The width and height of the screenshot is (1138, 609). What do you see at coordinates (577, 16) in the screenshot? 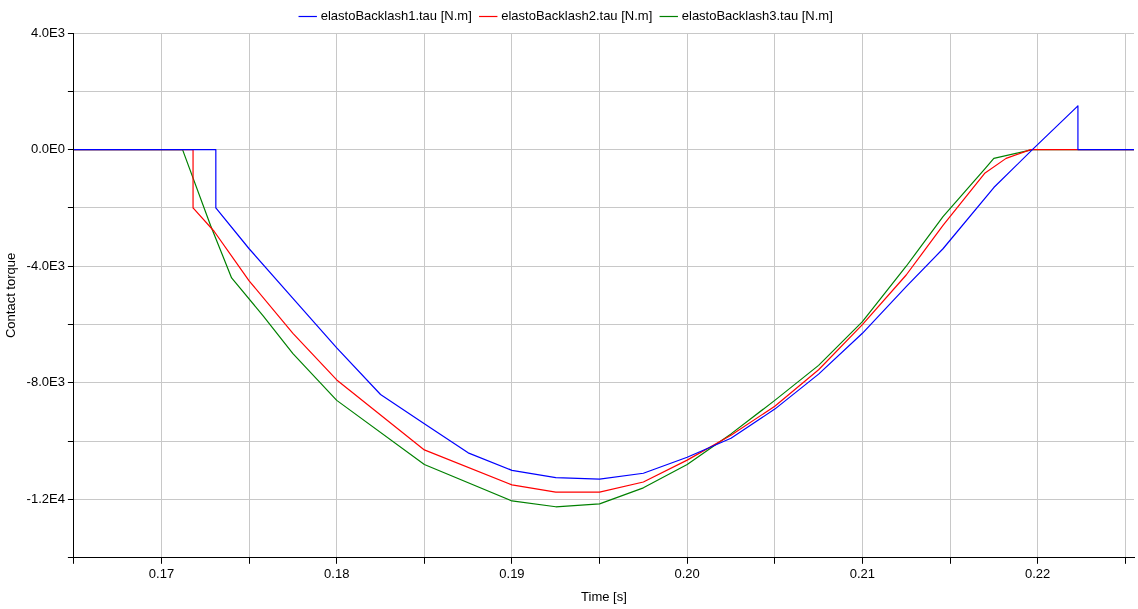
I see `legend-label: elastoBacklash2.tau [N.m]` at bounding box center [577, 16].